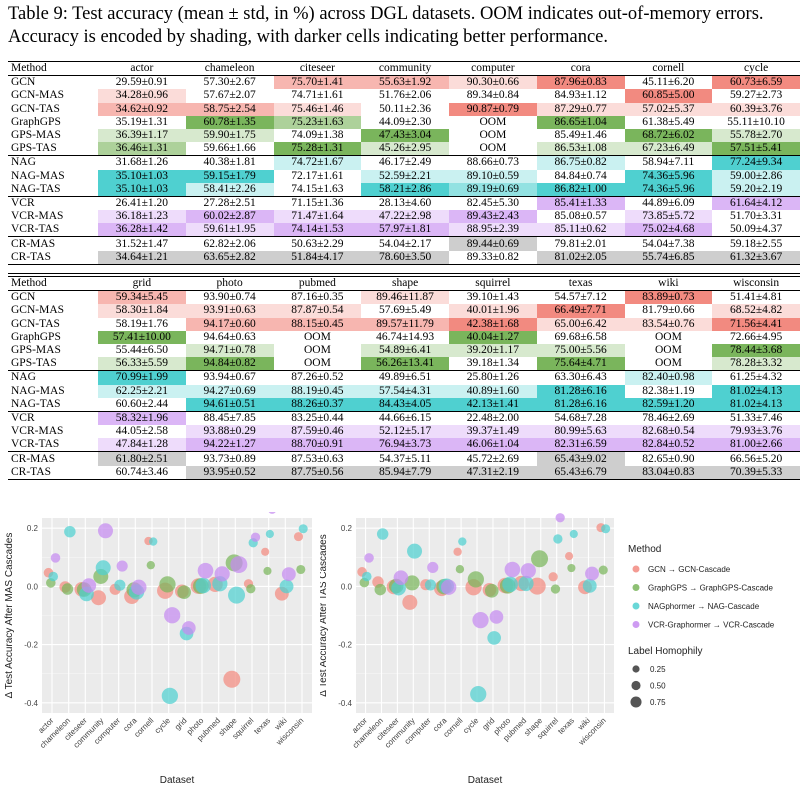 Image resolution: width=806 pixels, height=789 pixels. What do you see at coordinates (317, 324) in the screenshot?
I see `accuracy-cell: 88.15±0.45` at bounding box center [317, 324].